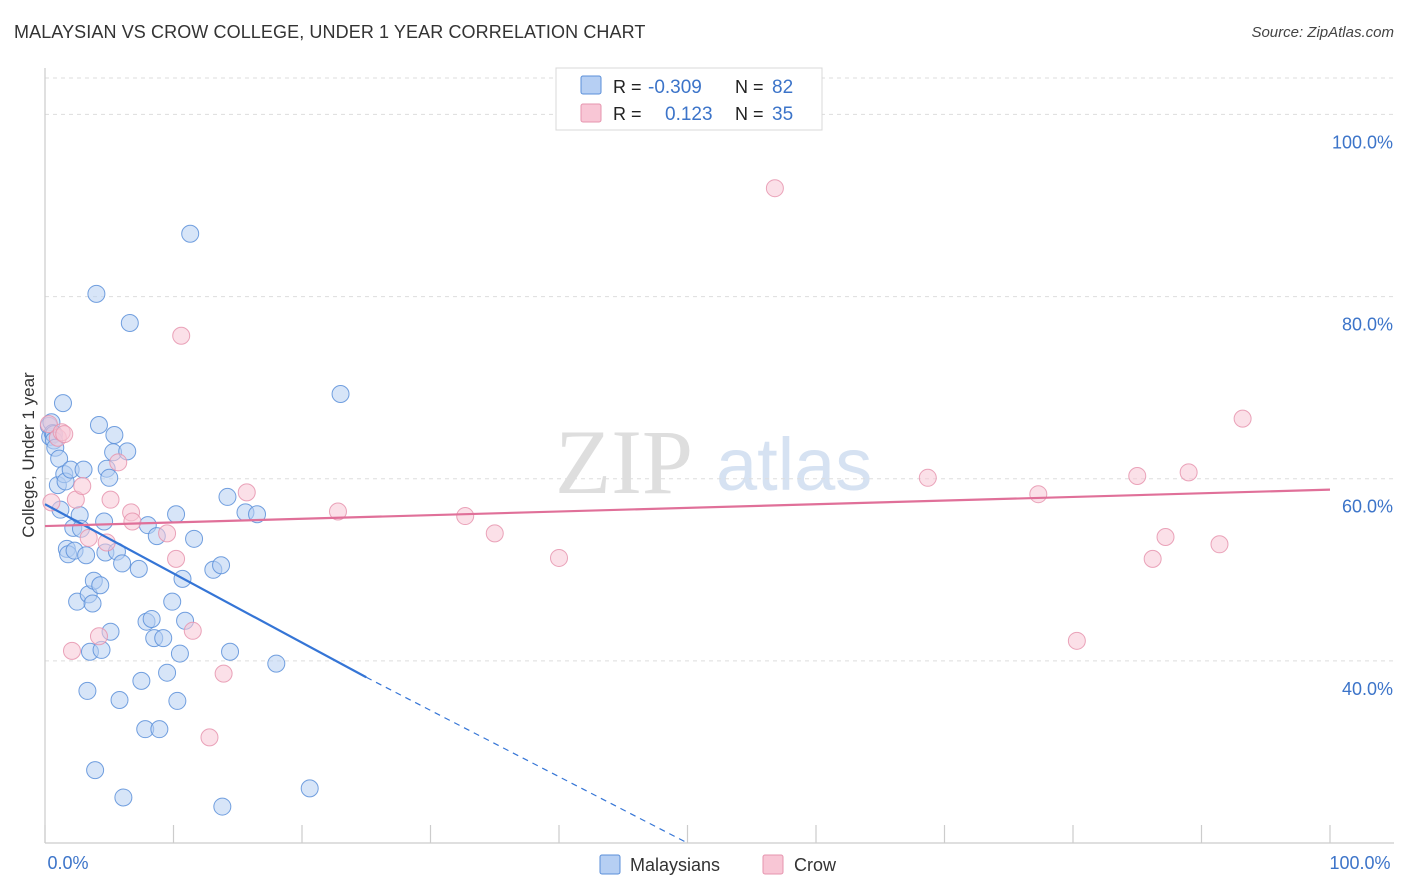 This screenshot has height=892, width=1406. What do you see at coordinates (205, 591) in the screenshot?
I see `malaysians-trend-line` at bounding box center [205, 591].